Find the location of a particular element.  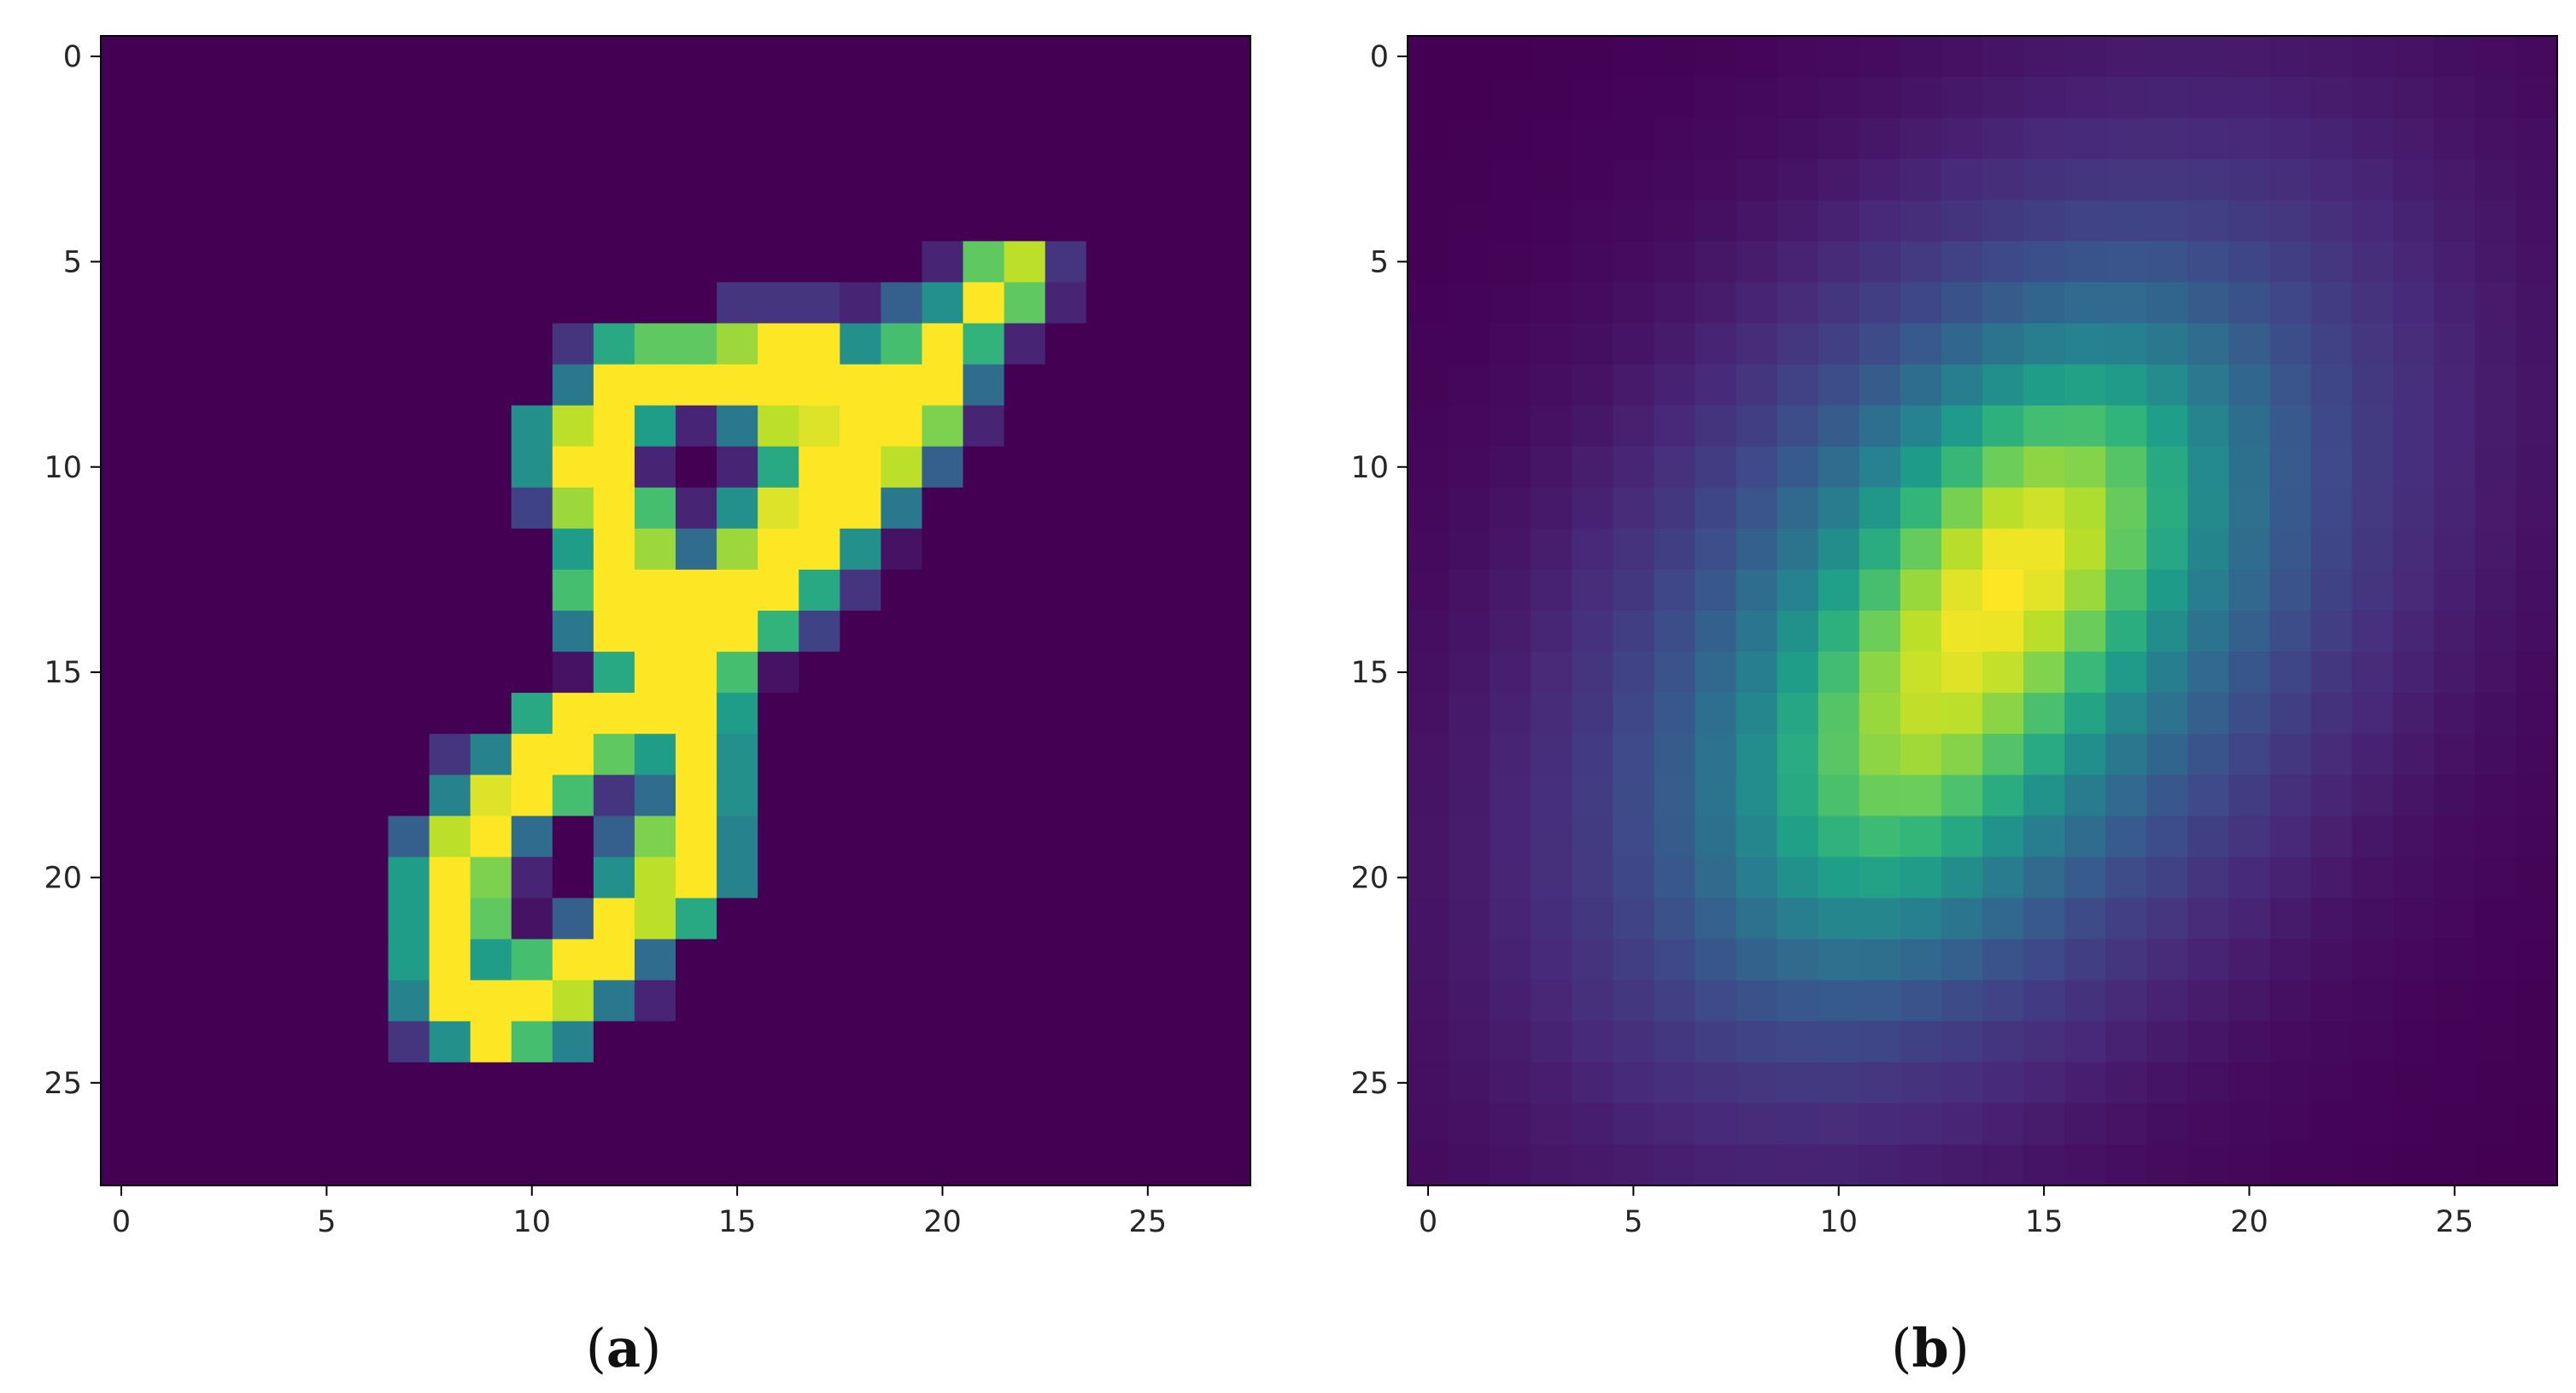

x-tick-label: 0 is located at coordinates (121, 1222).